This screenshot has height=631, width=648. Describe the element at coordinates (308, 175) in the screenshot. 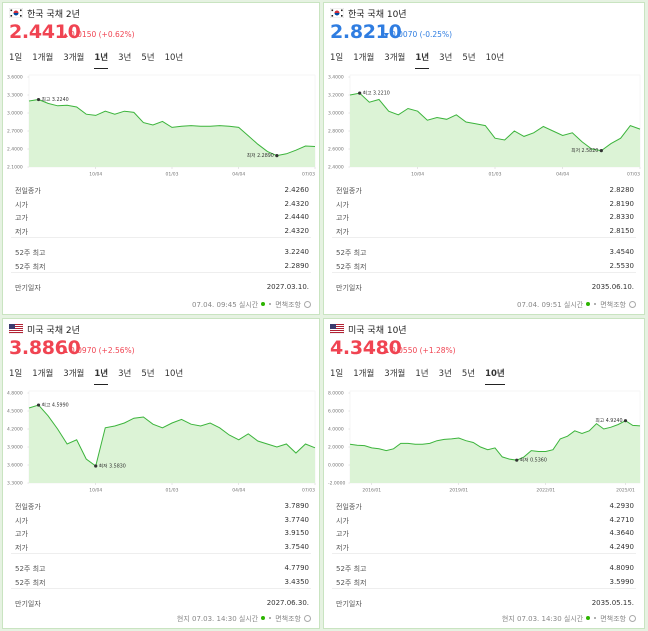

I see `x-tick-label: 07/03` at that location.